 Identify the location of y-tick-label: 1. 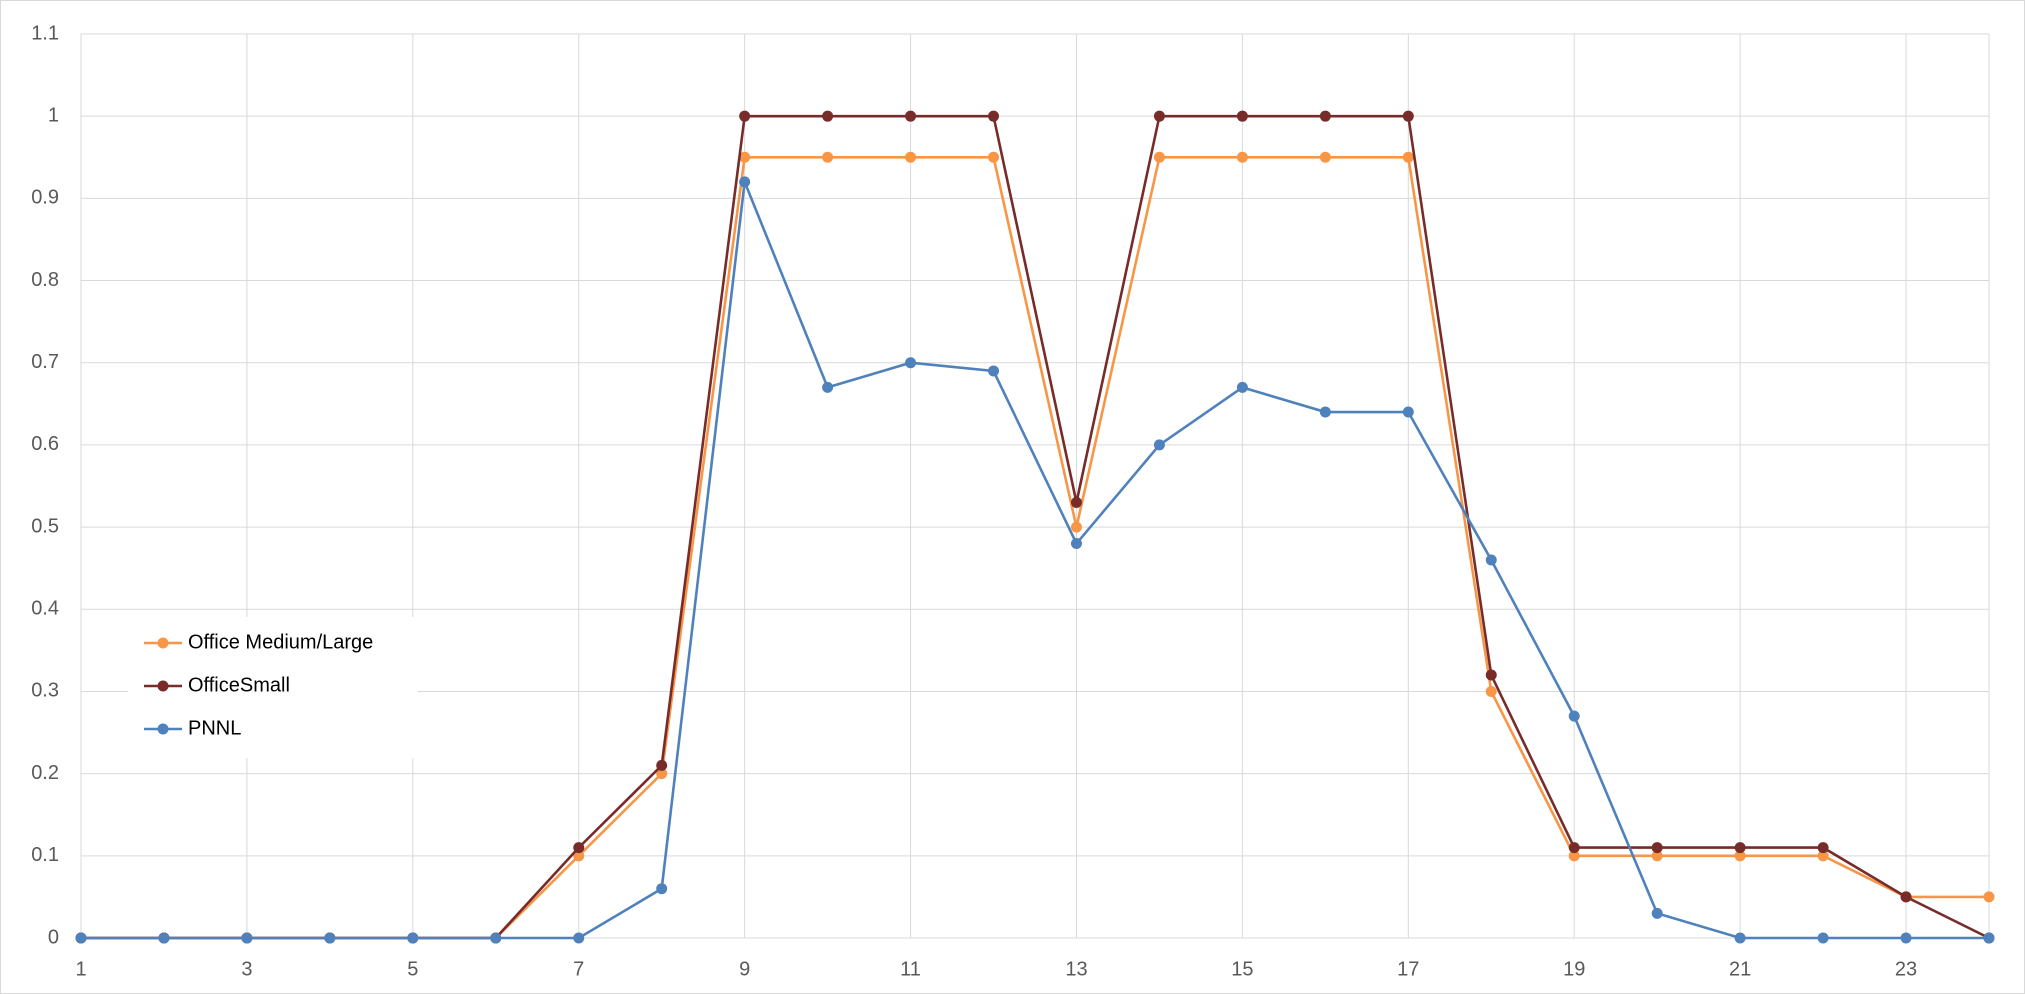
(53, 115).